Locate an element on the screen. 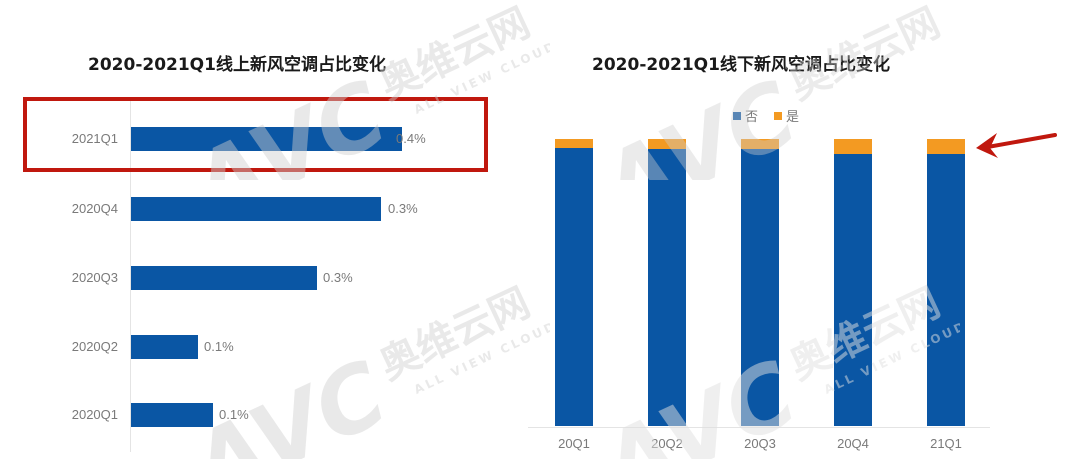  left-bar-2020q3 is located at coordinates (224, 278).